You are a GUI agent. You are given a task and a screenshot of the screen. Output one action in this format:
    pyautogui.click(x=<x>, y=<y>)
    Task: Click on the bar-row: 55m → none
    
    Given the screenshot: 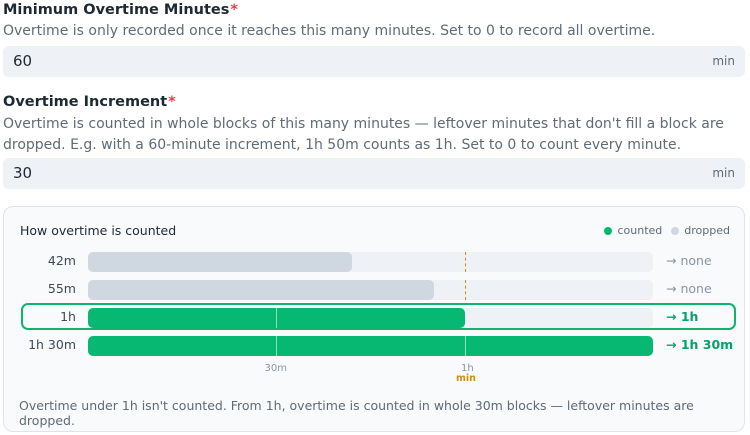 What is the action you would take?
    pyautogui.click(x=374, y=290)
    